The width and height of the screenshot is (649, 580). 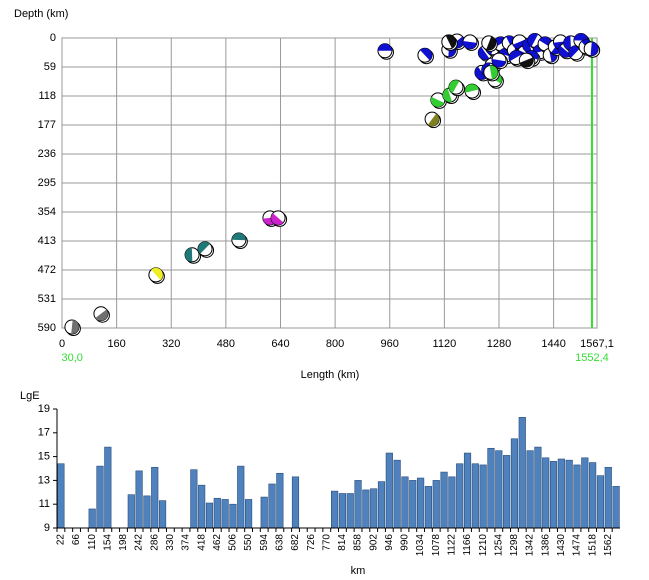 I want to click on x-tick-label: 814, so click(x=342, y=542).